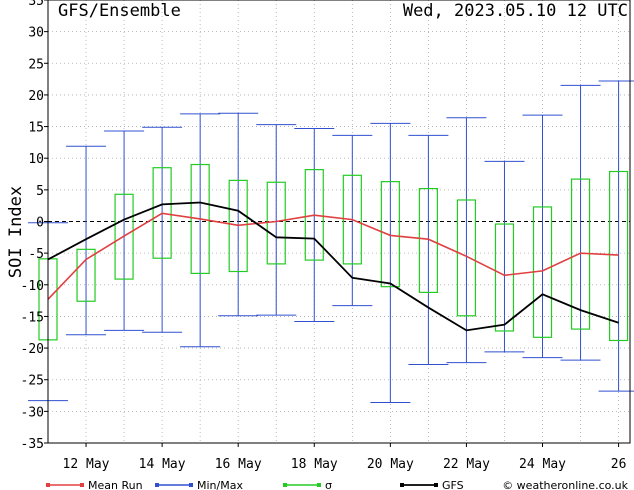 The image size is (634, 490). Describe the element at coordinates (162, 464) in the screenshot. I see `x-tick-label: 14 May` at that location.